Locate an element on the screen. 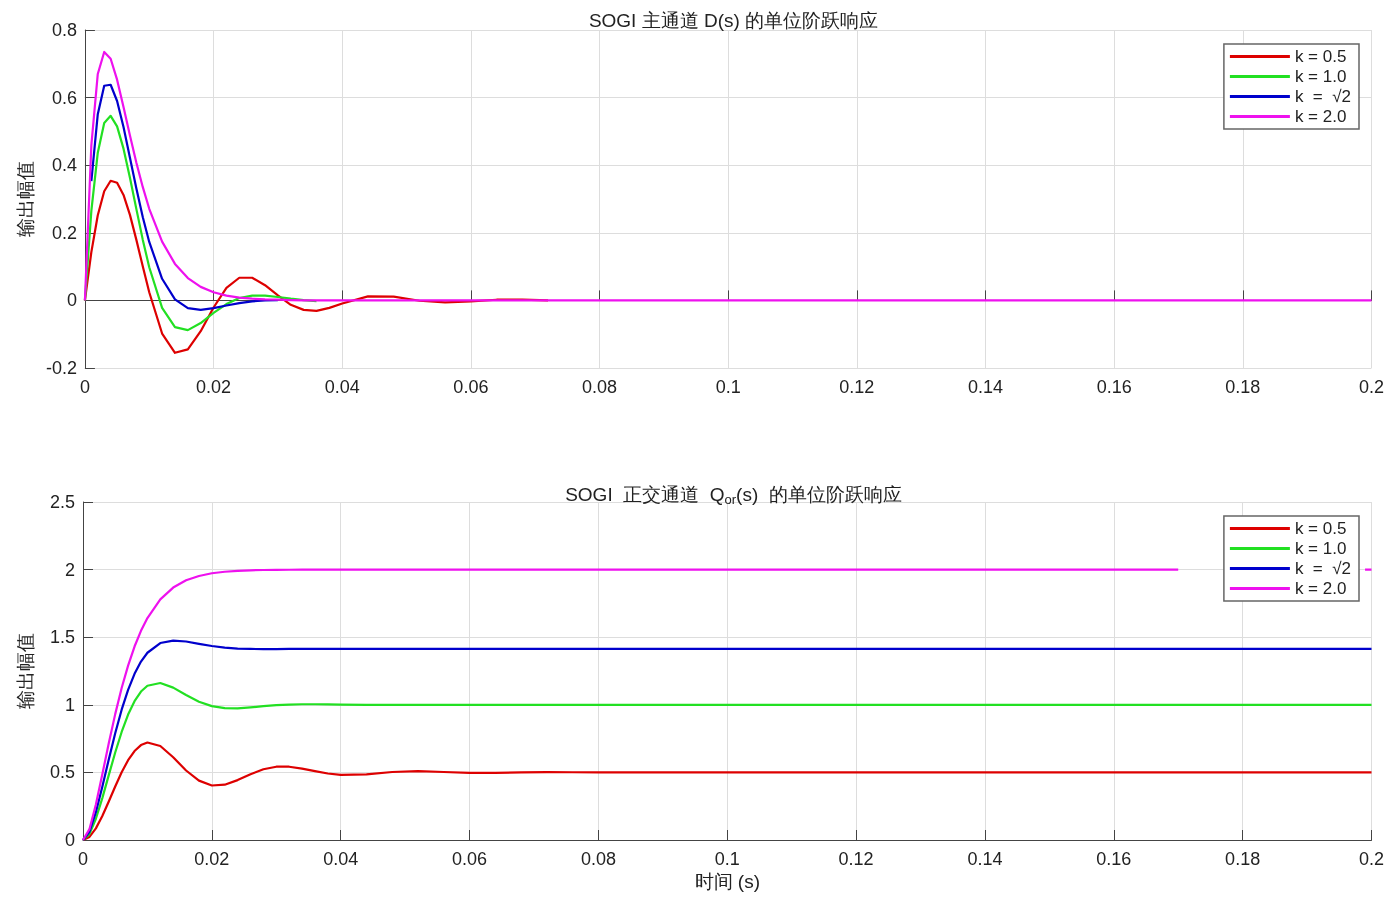 This screenshot has width=1395, height=902. y-tick-label: 1 is located at coordinates (69, 704).